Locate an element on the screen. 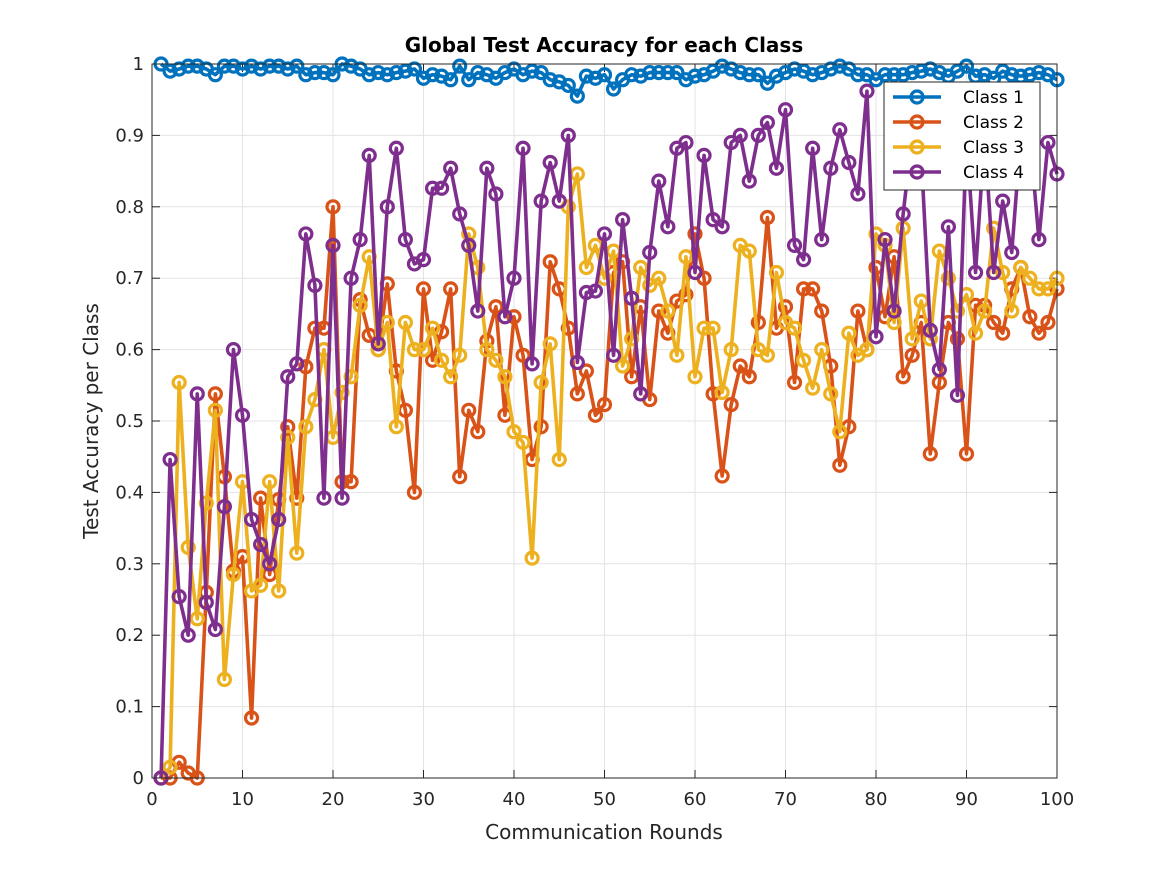 The image size is (1167, 875). x-tick-label: 30 is located at coordinates (423, 799).